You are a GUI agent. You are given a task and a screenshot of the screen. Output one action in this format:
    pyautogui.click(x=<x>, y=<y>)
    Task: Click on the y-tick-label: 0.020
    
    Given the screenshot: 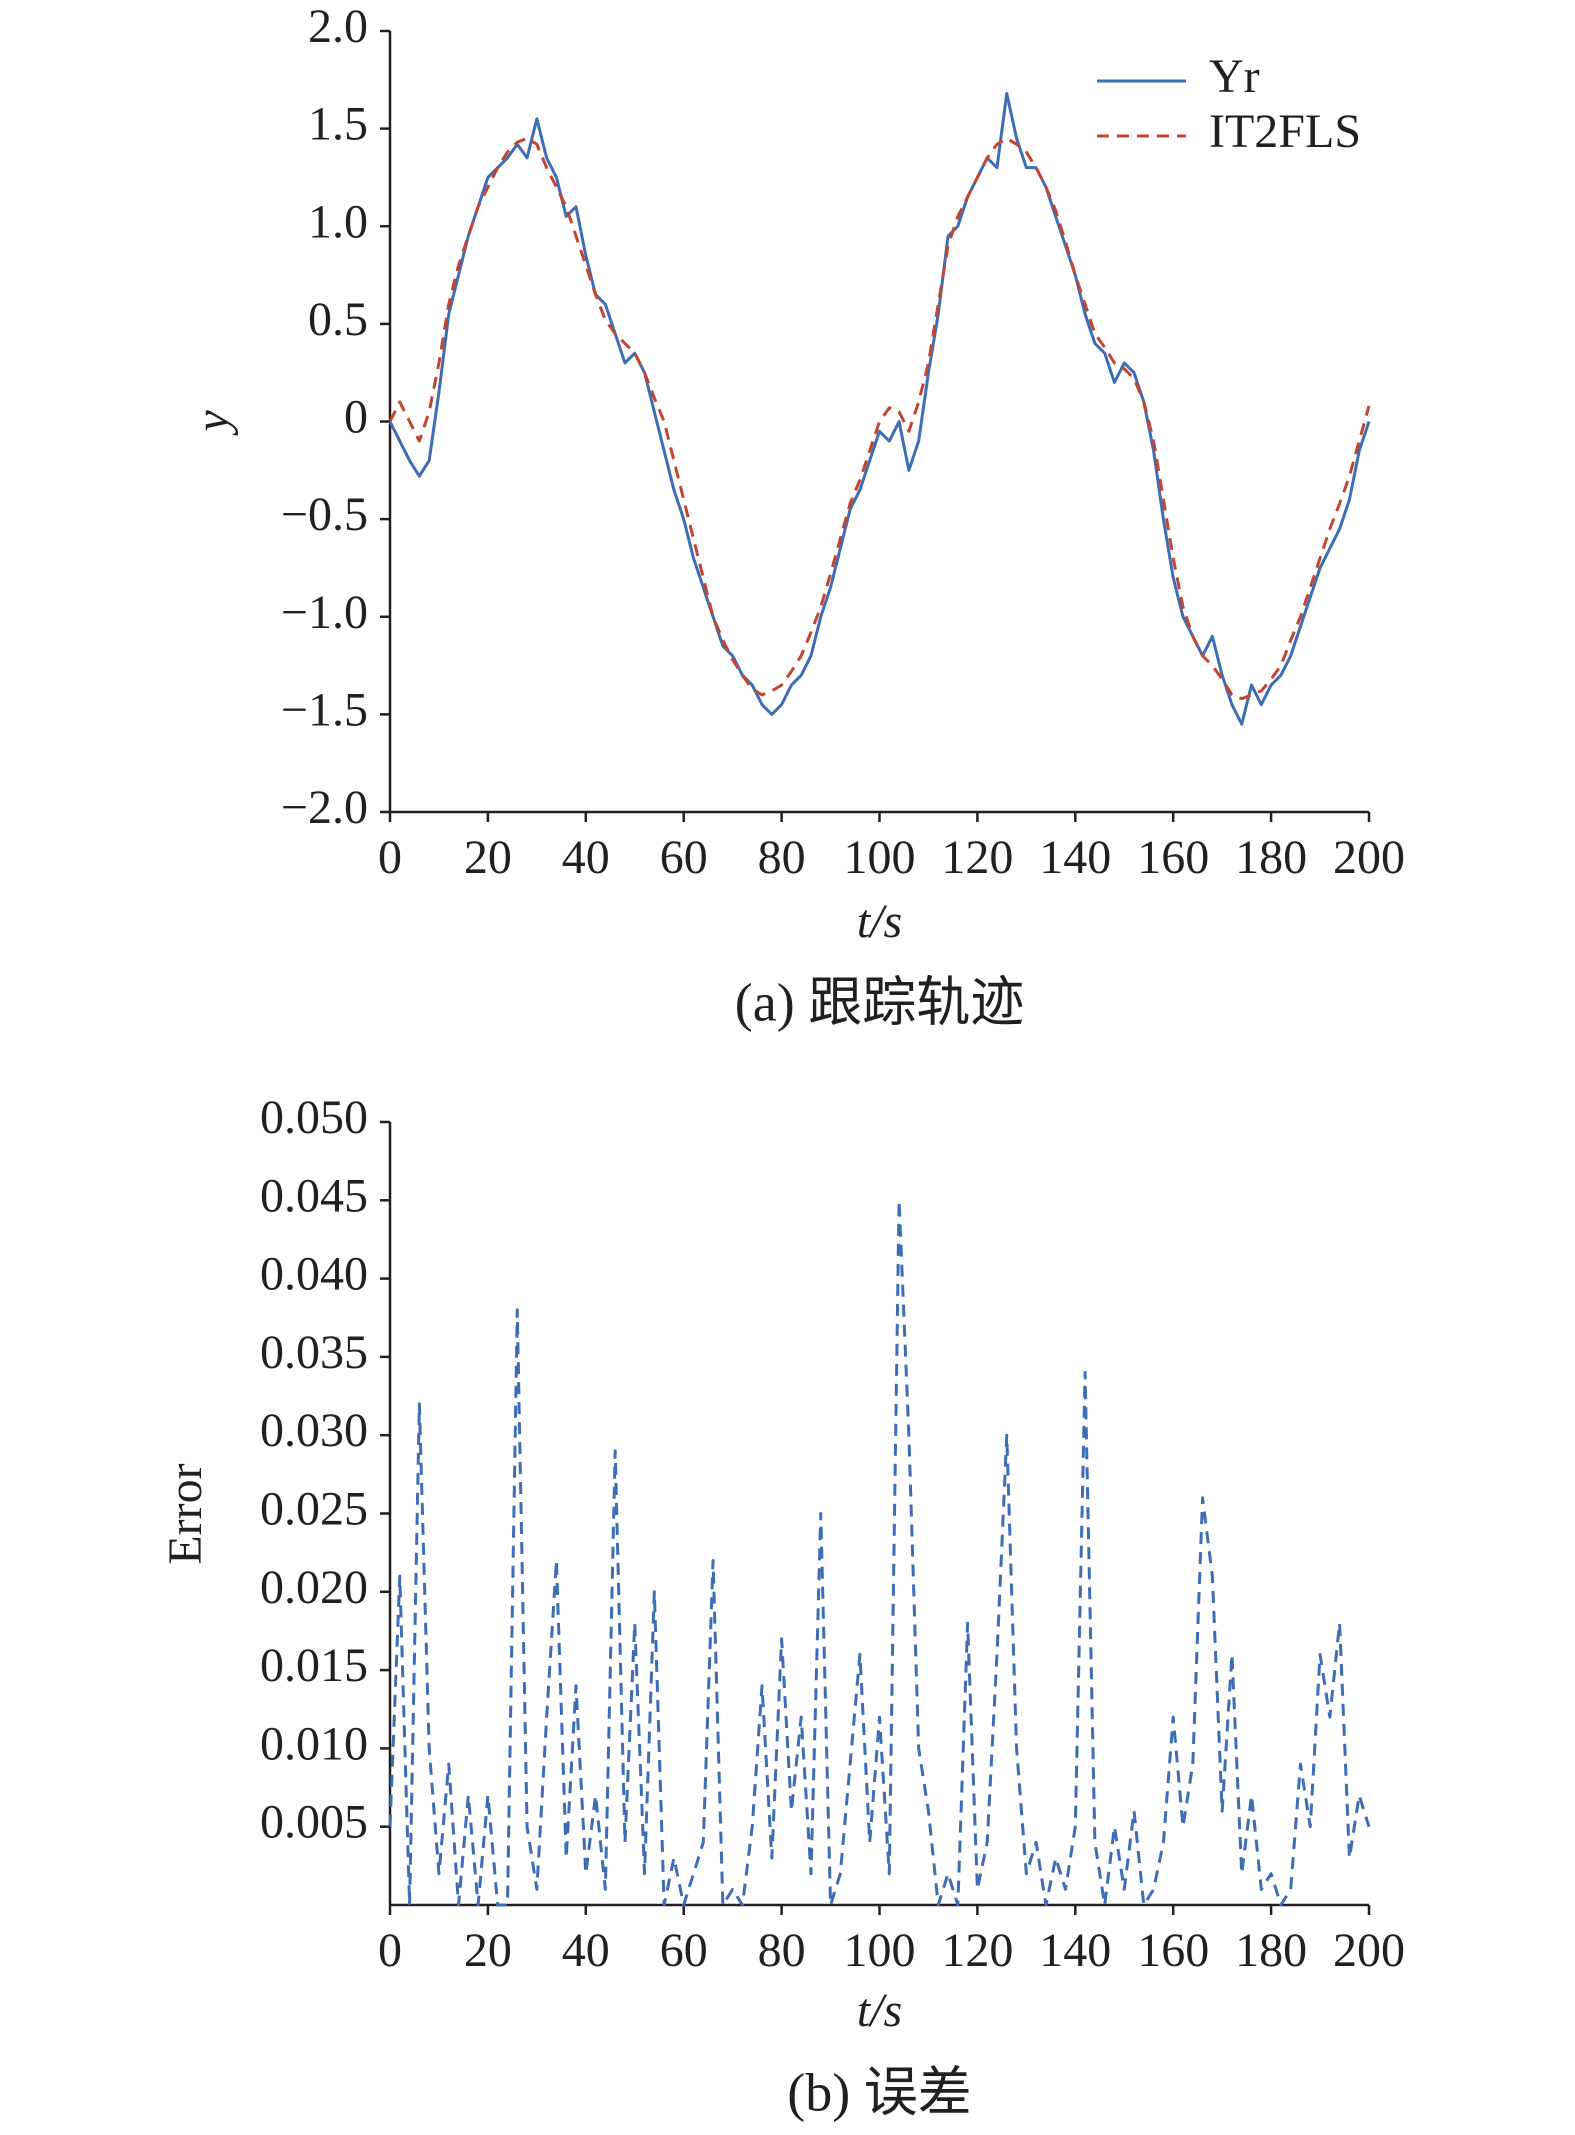 What is the action you would take?
    pyautogui.click(x=314, y=1587)
    